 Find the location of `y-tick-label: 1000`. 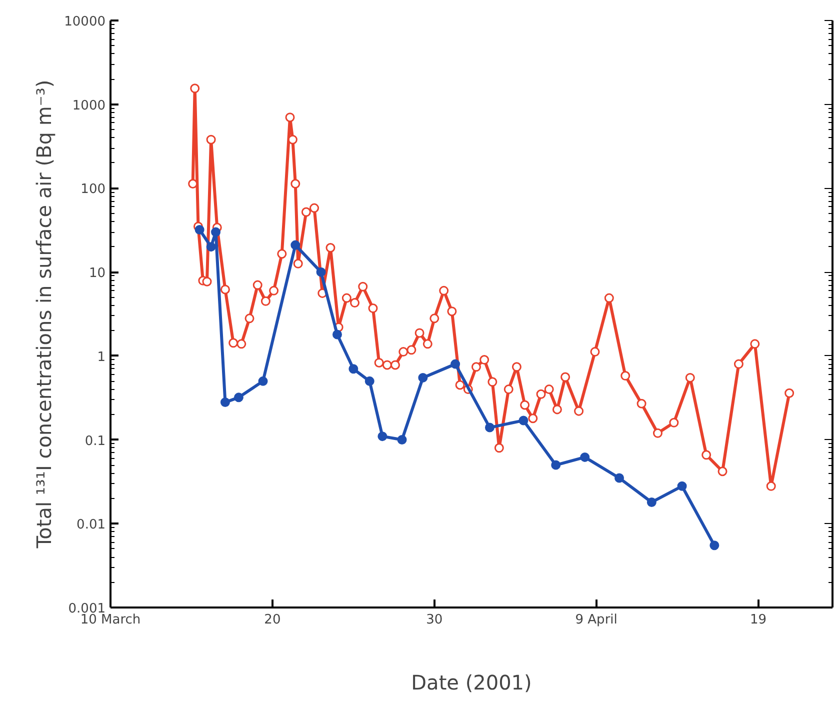

y-tick-label: 1000 is located at coordinates (89, 106).